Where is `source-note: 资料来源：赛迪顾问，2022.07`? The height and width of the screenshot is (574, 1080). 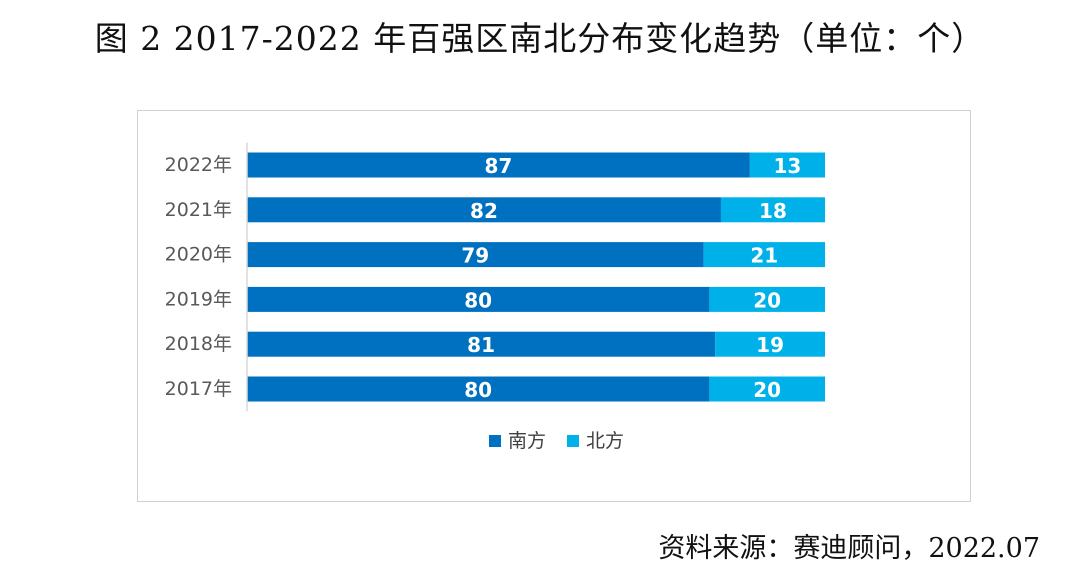 source-note: 资料来源：赛迪顾问，2022.07 is located at coordinates (849, 548).